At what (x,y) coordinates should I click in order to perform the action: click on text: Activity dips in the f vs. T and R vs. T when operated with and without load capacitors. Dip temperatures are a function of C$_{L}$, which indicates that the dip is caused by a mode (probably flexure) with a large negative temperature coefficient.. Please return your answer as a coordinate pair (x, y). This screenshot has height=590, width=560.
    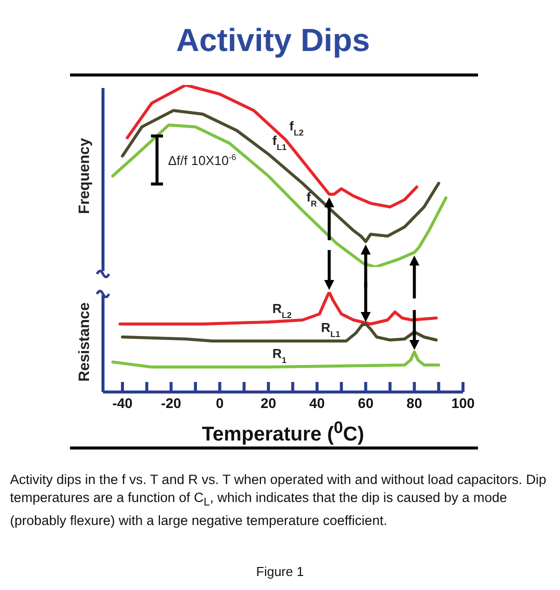
    Looking at the image, I should click on (279, 500).